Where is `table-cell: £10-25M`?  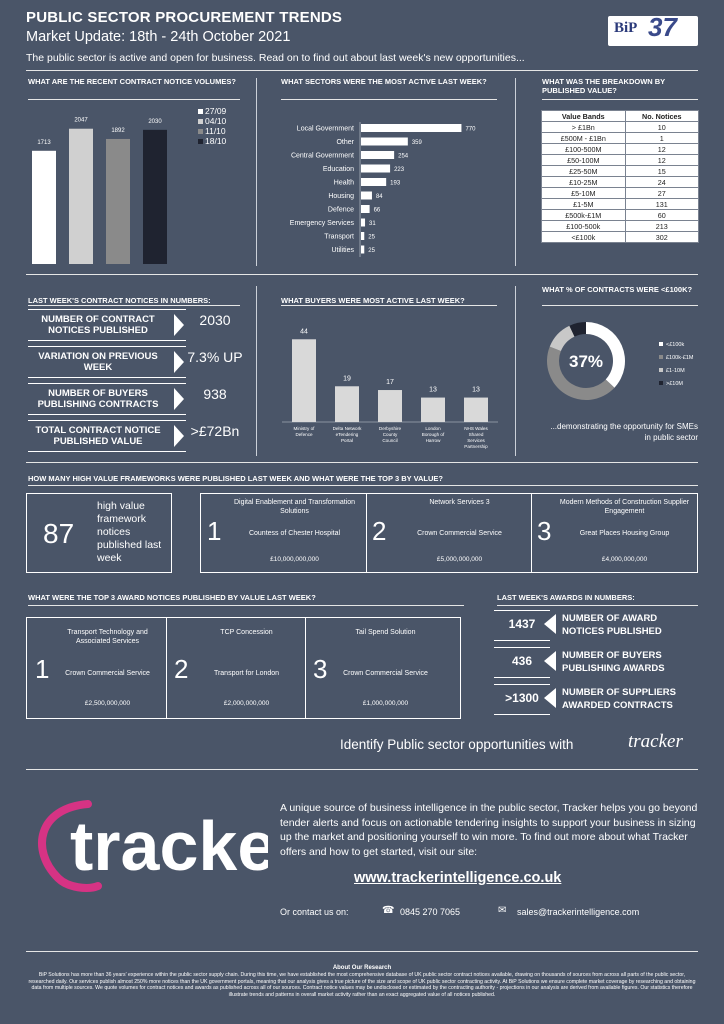 table-cell: £10-25M is located at coordinates (583, 182).